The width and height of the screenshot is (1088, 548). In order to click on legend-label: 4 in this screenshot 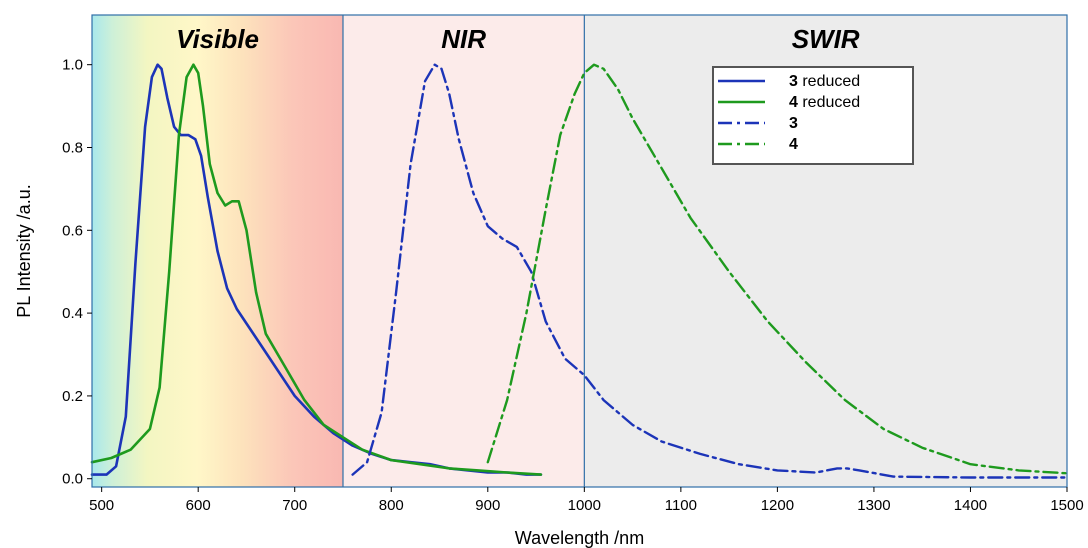, I will do `click(793, 144)`.